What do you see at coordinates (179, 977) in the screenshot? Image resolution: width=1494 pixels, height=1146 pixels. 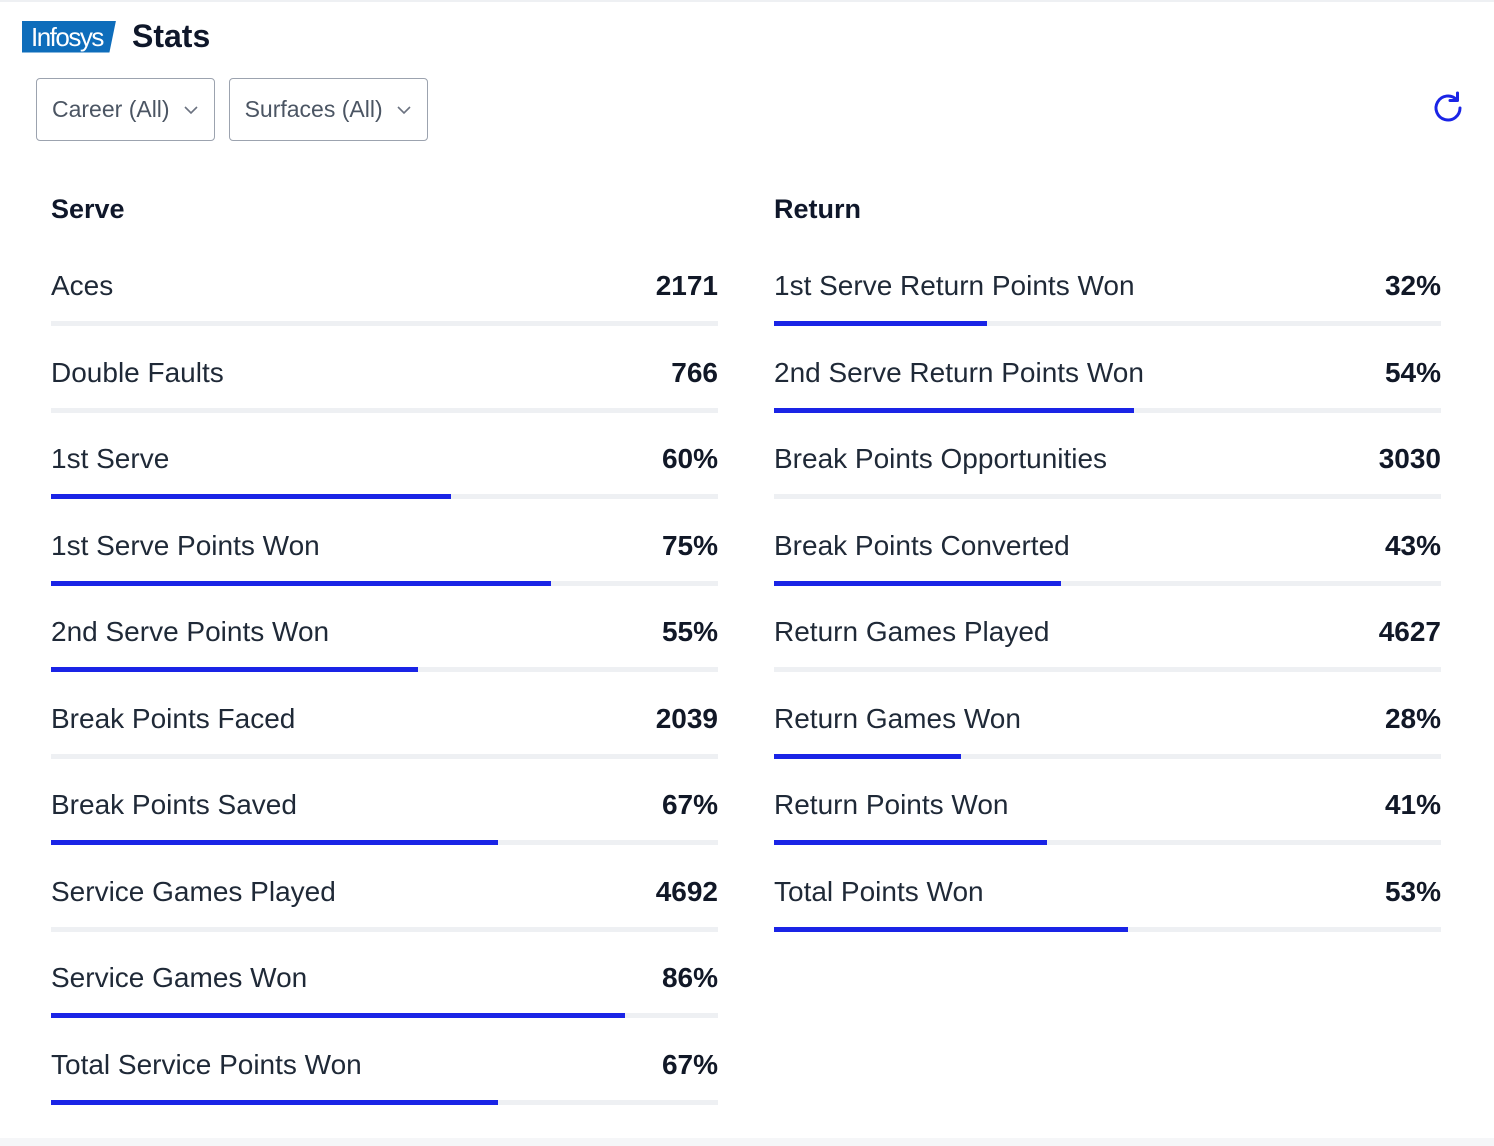 I see `stat-label: Service Games Won` at bounding box center [179, 977].